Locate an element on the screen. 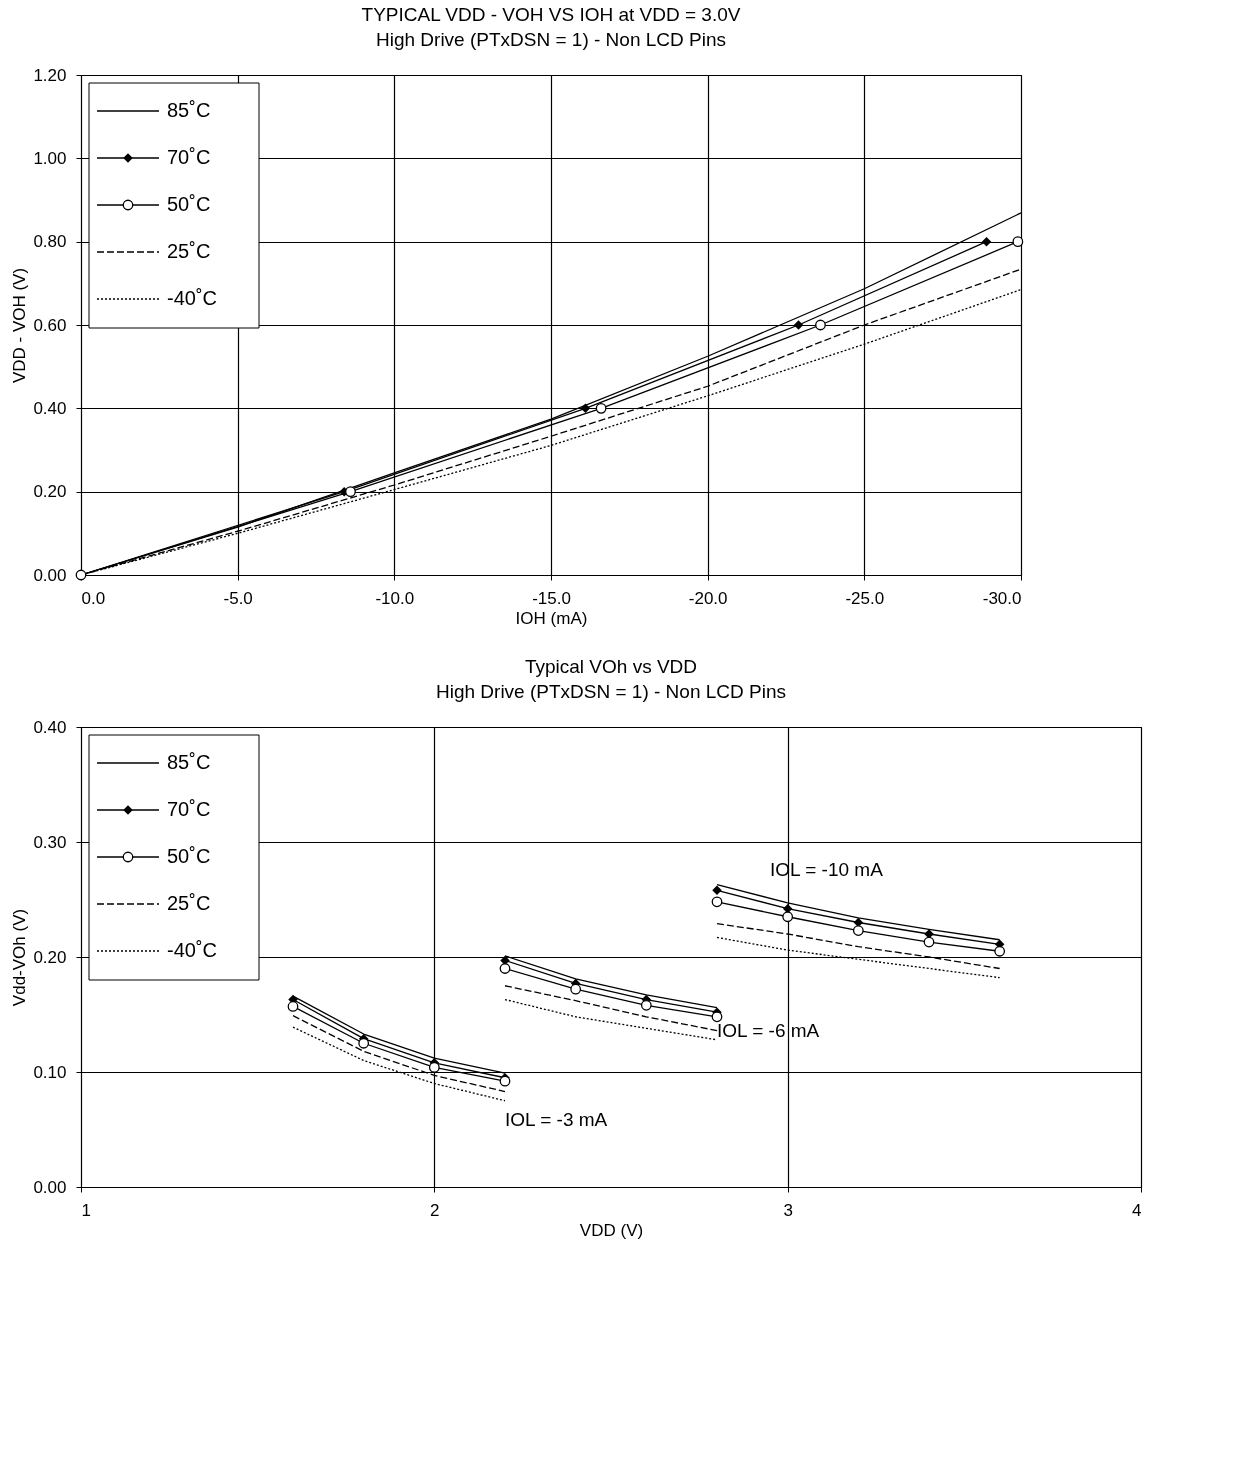 The height and width of the screenshot is (1473, 1238). chart-title: Typical VOh vs VDD is located at coordinates (611, 666).